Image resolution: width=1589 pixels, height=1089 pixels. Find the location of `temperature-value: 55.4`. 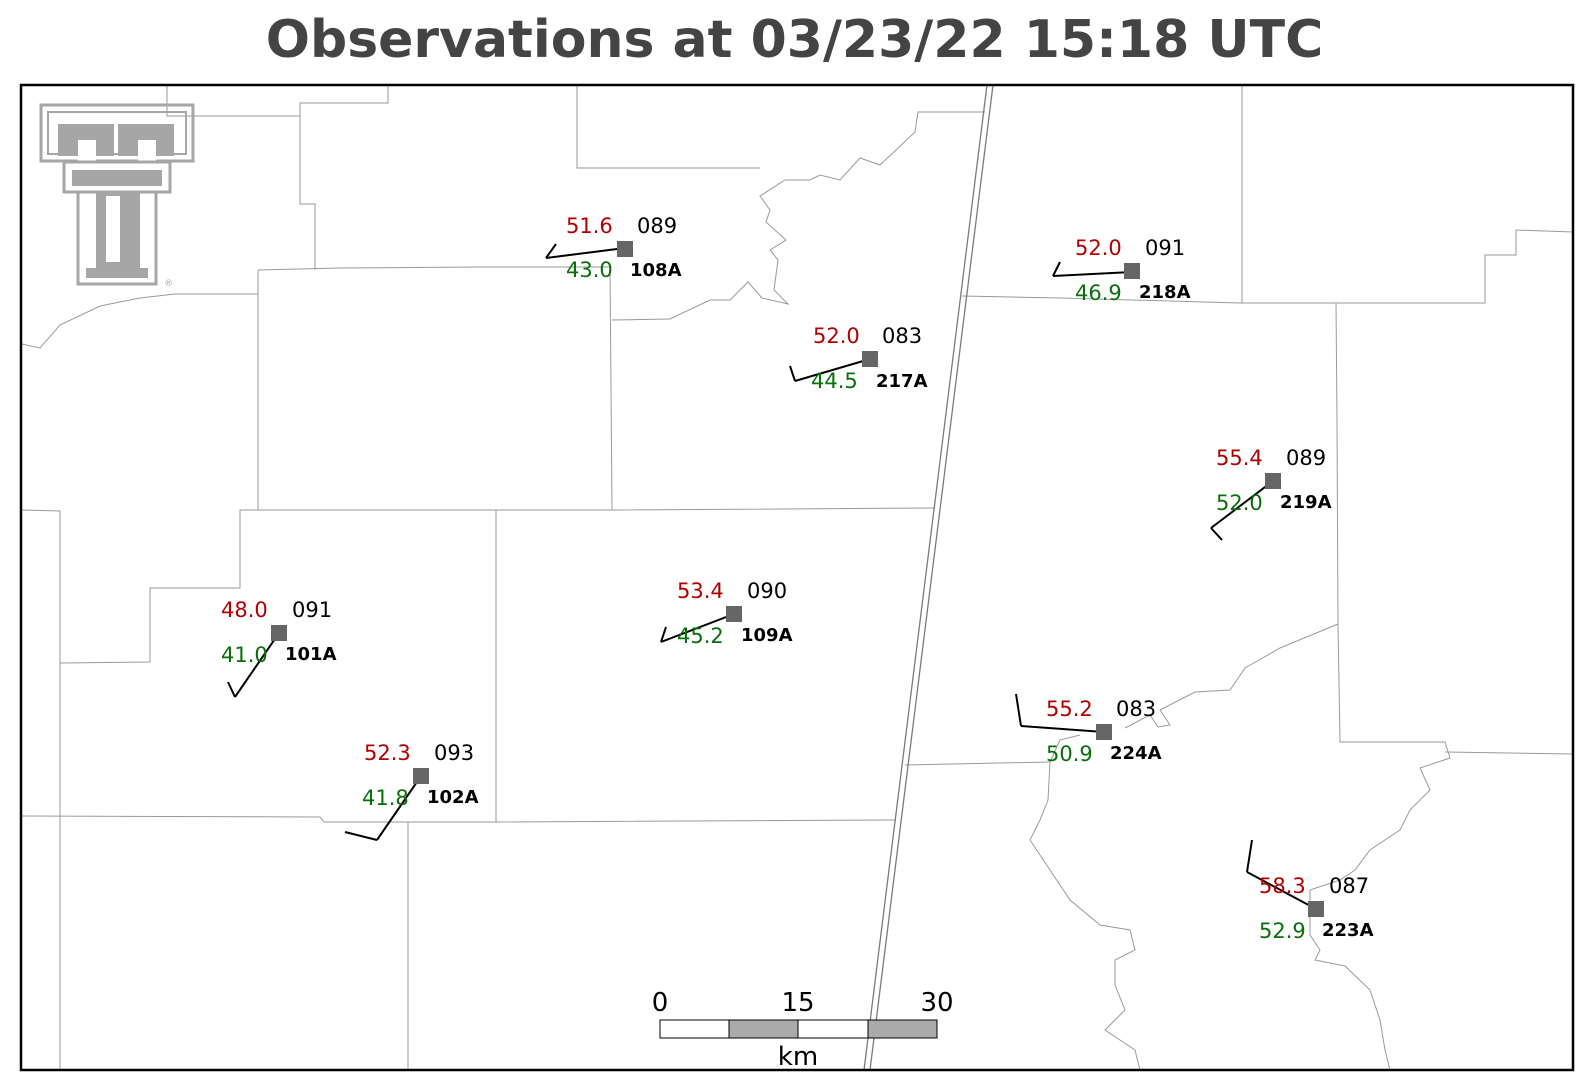

temperature-value: 55.4 is located at coordinates (1239, 458).